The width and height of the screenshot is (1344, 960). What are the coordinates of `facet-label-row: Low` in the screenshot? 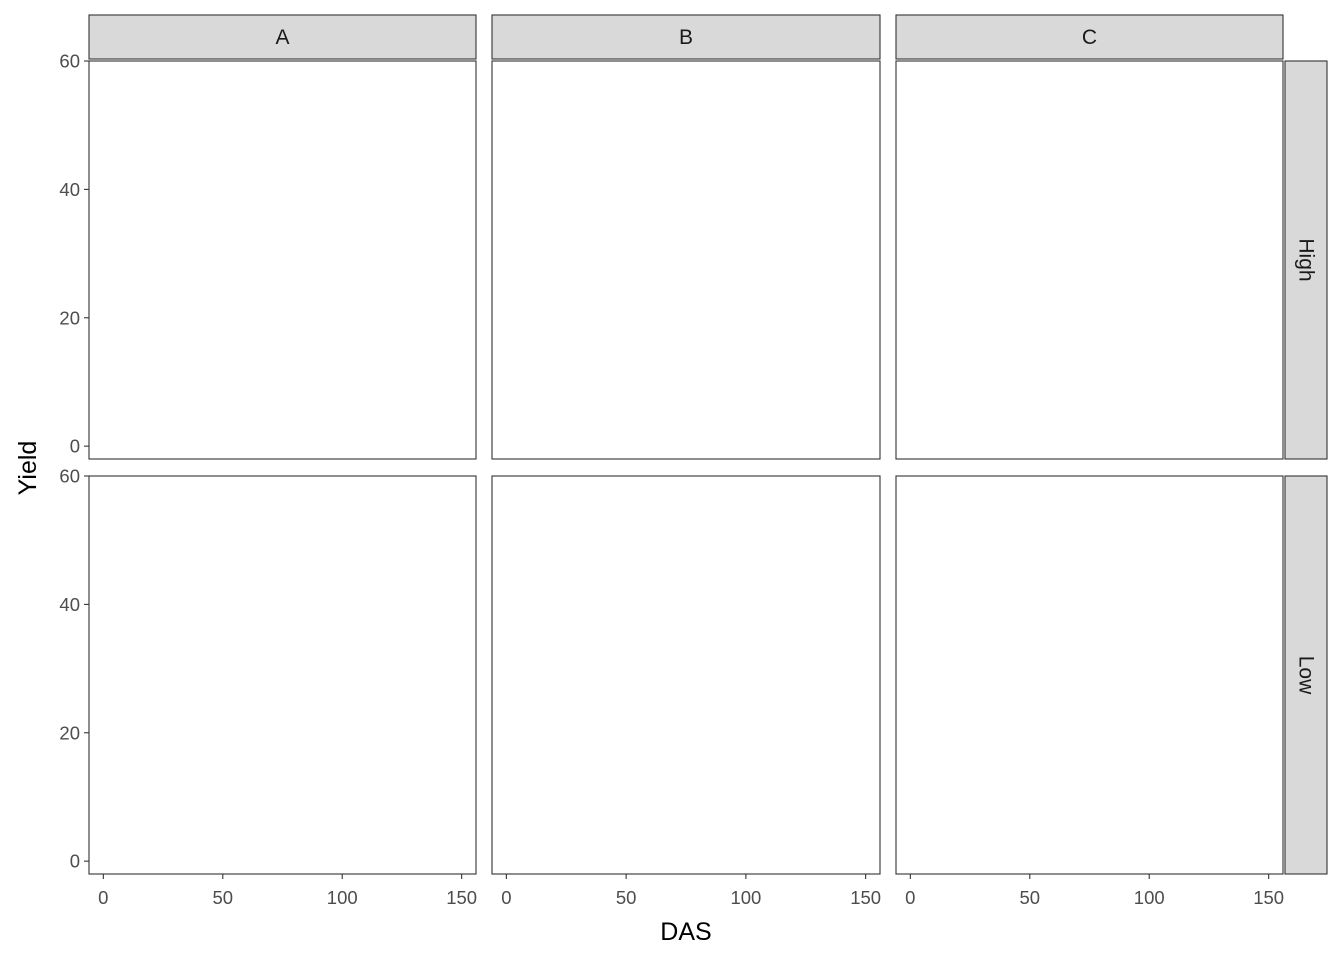 It's located at (1306, 675).